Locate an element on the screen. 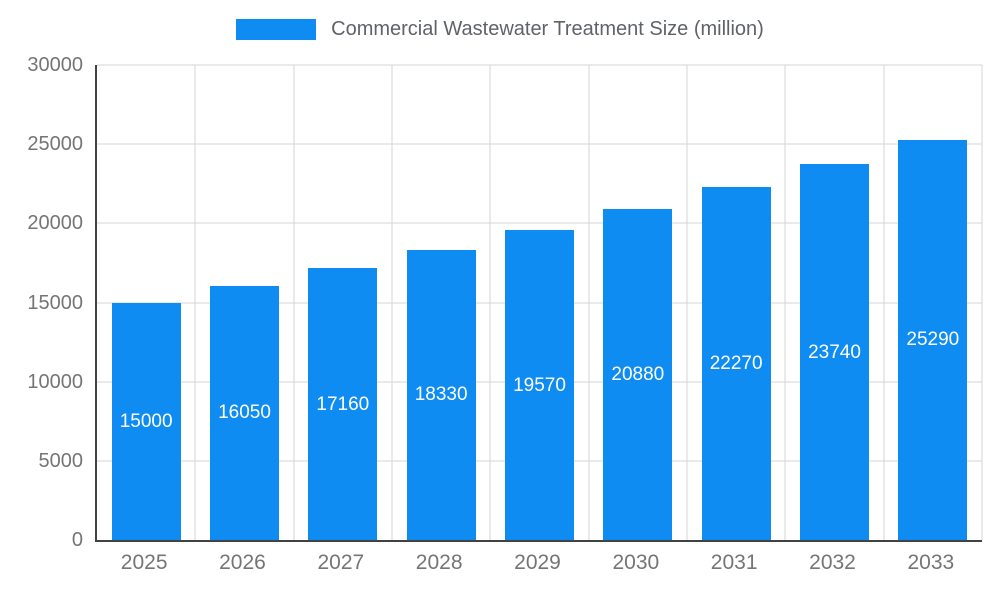 The height and width of the screenshot is (600, 1000). bar-value-label: 17160 is located at coordinates (343, 404).